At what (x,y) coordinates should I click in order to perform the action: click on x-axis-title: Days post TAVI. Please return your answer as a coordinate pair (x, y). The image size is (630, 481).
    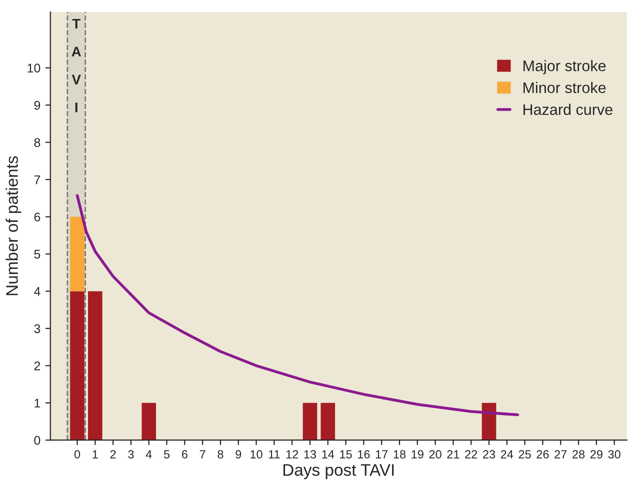
    Looking at the image, I should click on (338, 472).